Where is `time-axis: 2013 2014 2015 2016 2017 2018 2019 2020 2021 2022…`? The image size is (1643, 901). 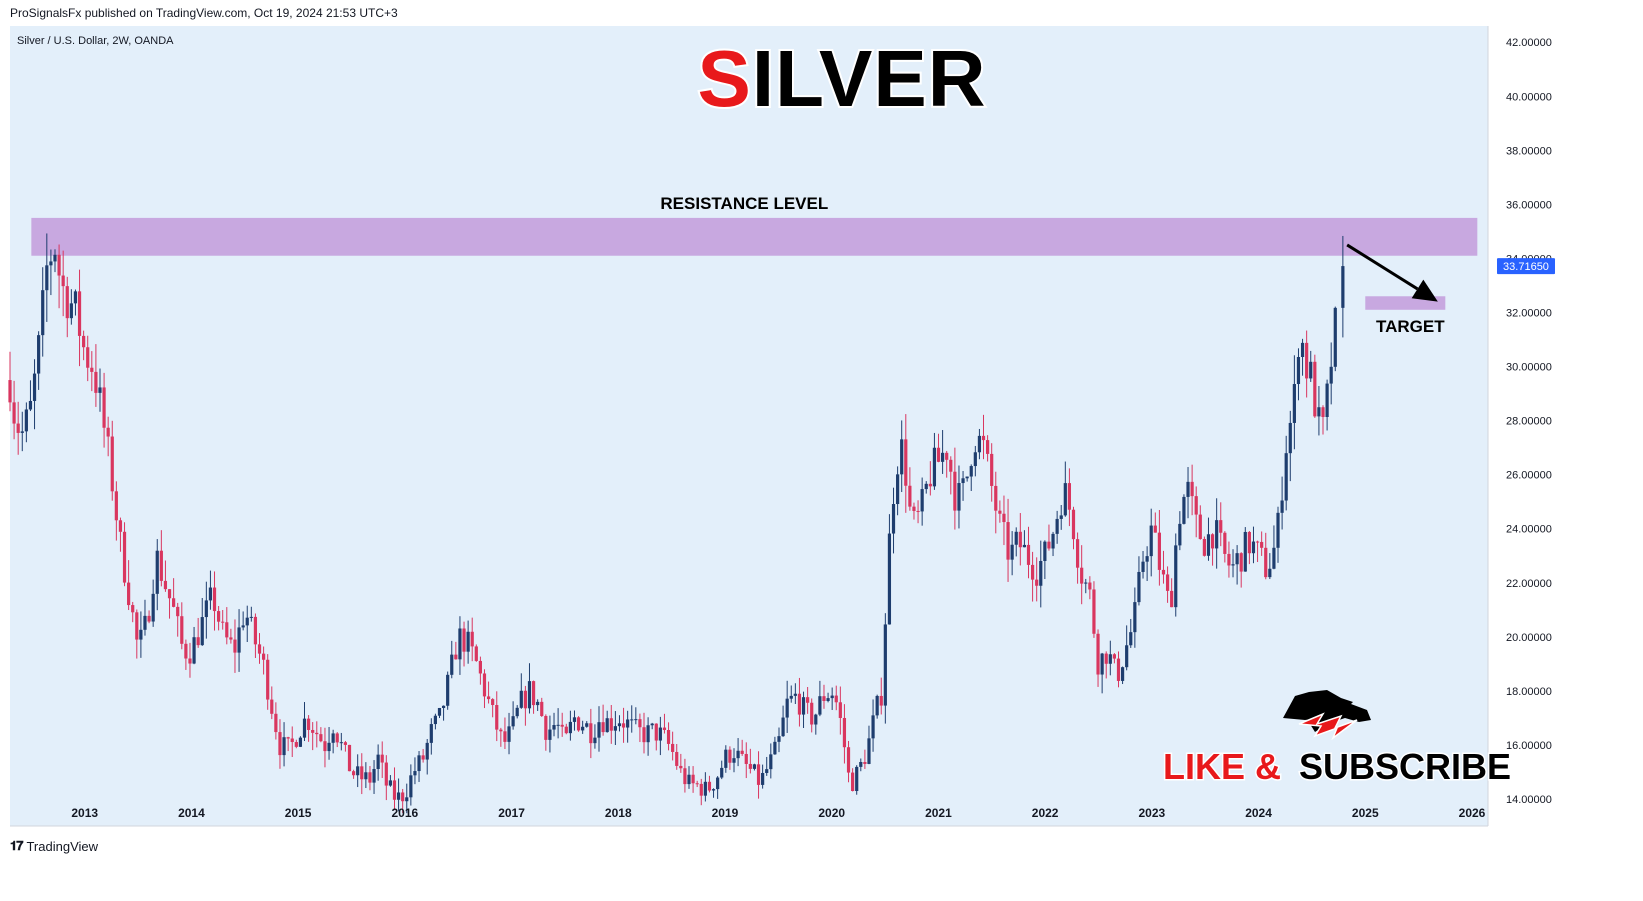
time-axis: 2013 2014 2015 2016 2017 2018 2019 2020 2021 2022… is located at coordinates (778, 813).